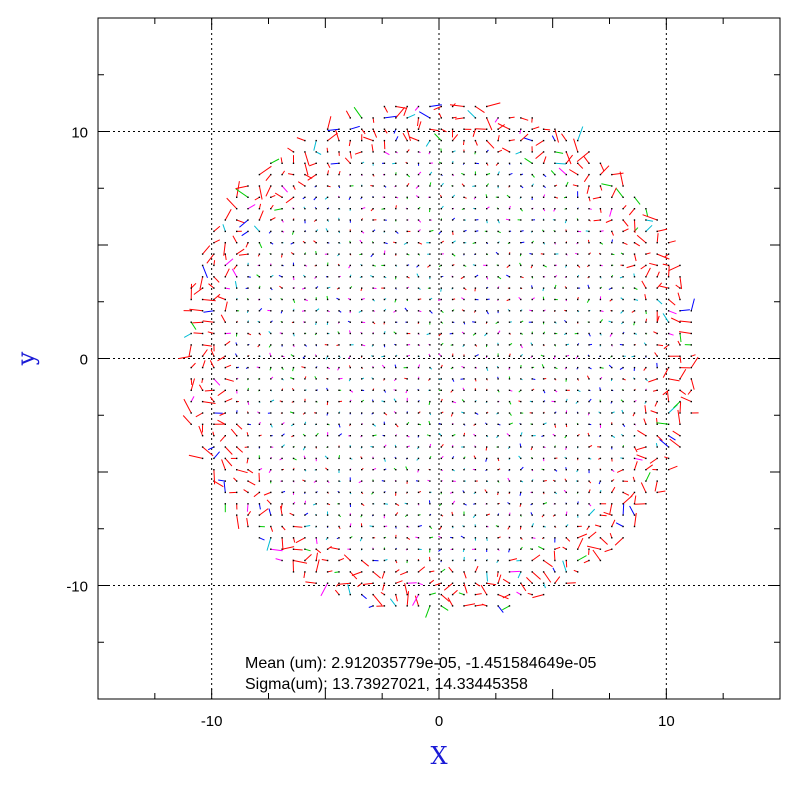 The width and height of the screenshot is (797, 797). I want to click on y-tick-label: 0, so click(84, 360).